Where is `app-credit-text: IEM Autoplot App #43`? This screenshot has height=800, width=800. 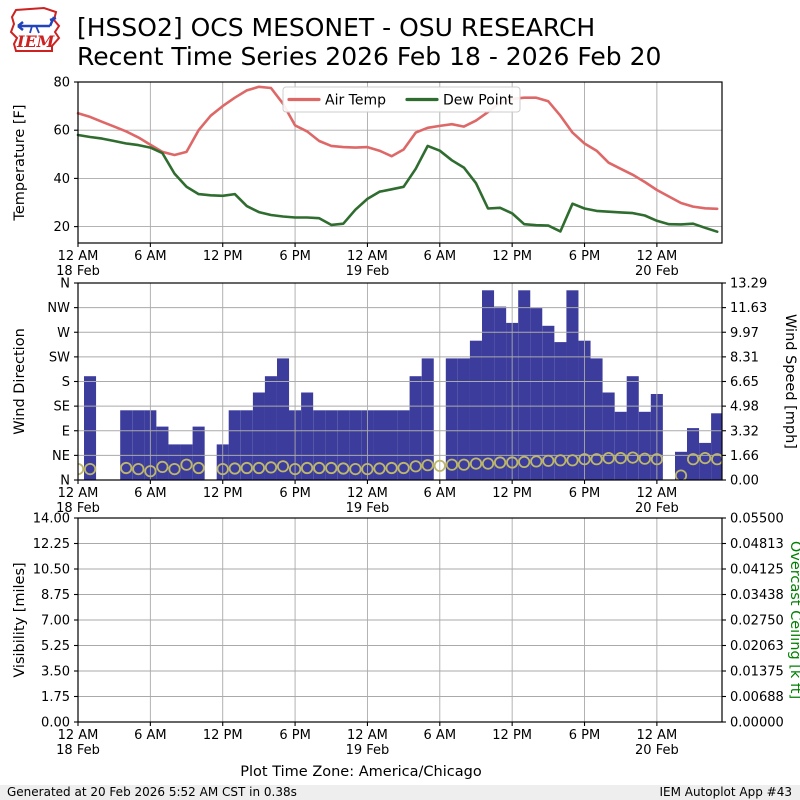
app-credit-text: IEM Autoplot App #43 is located at coordinates (725, 792).